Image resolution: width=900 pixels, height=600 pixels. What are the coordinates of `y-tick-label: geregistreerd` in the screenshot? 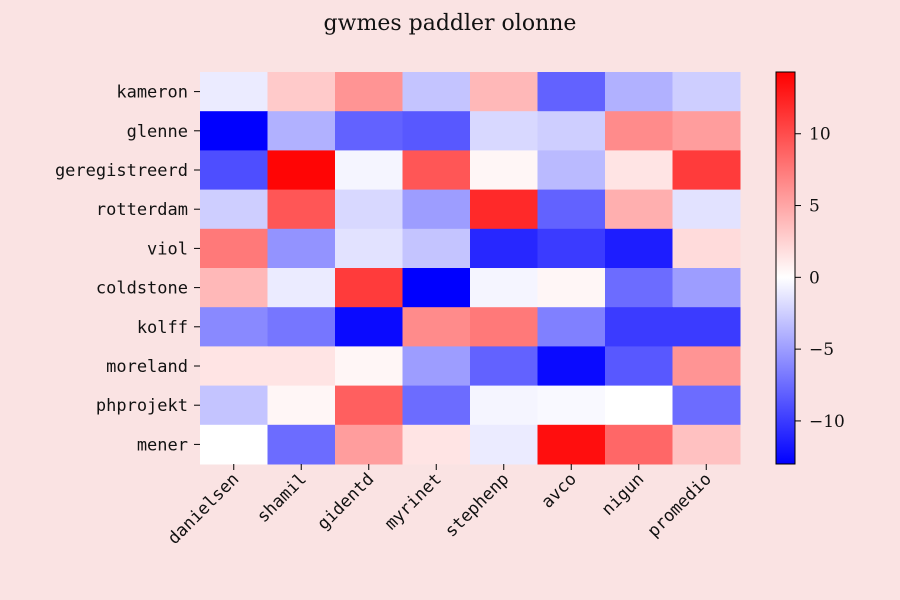 It's located at (121, 171).